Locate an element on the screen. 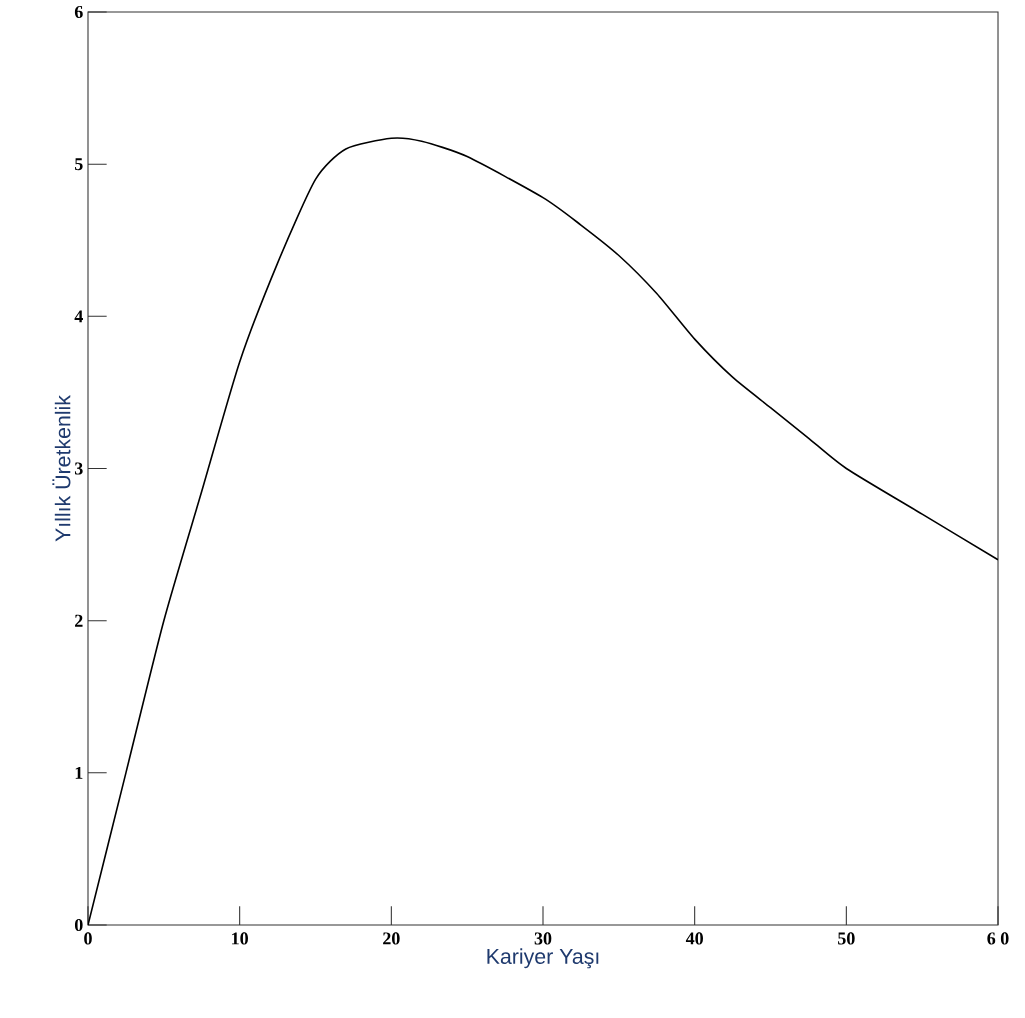  x-tick-label: 6 0 is located at coordinates (998, 938).